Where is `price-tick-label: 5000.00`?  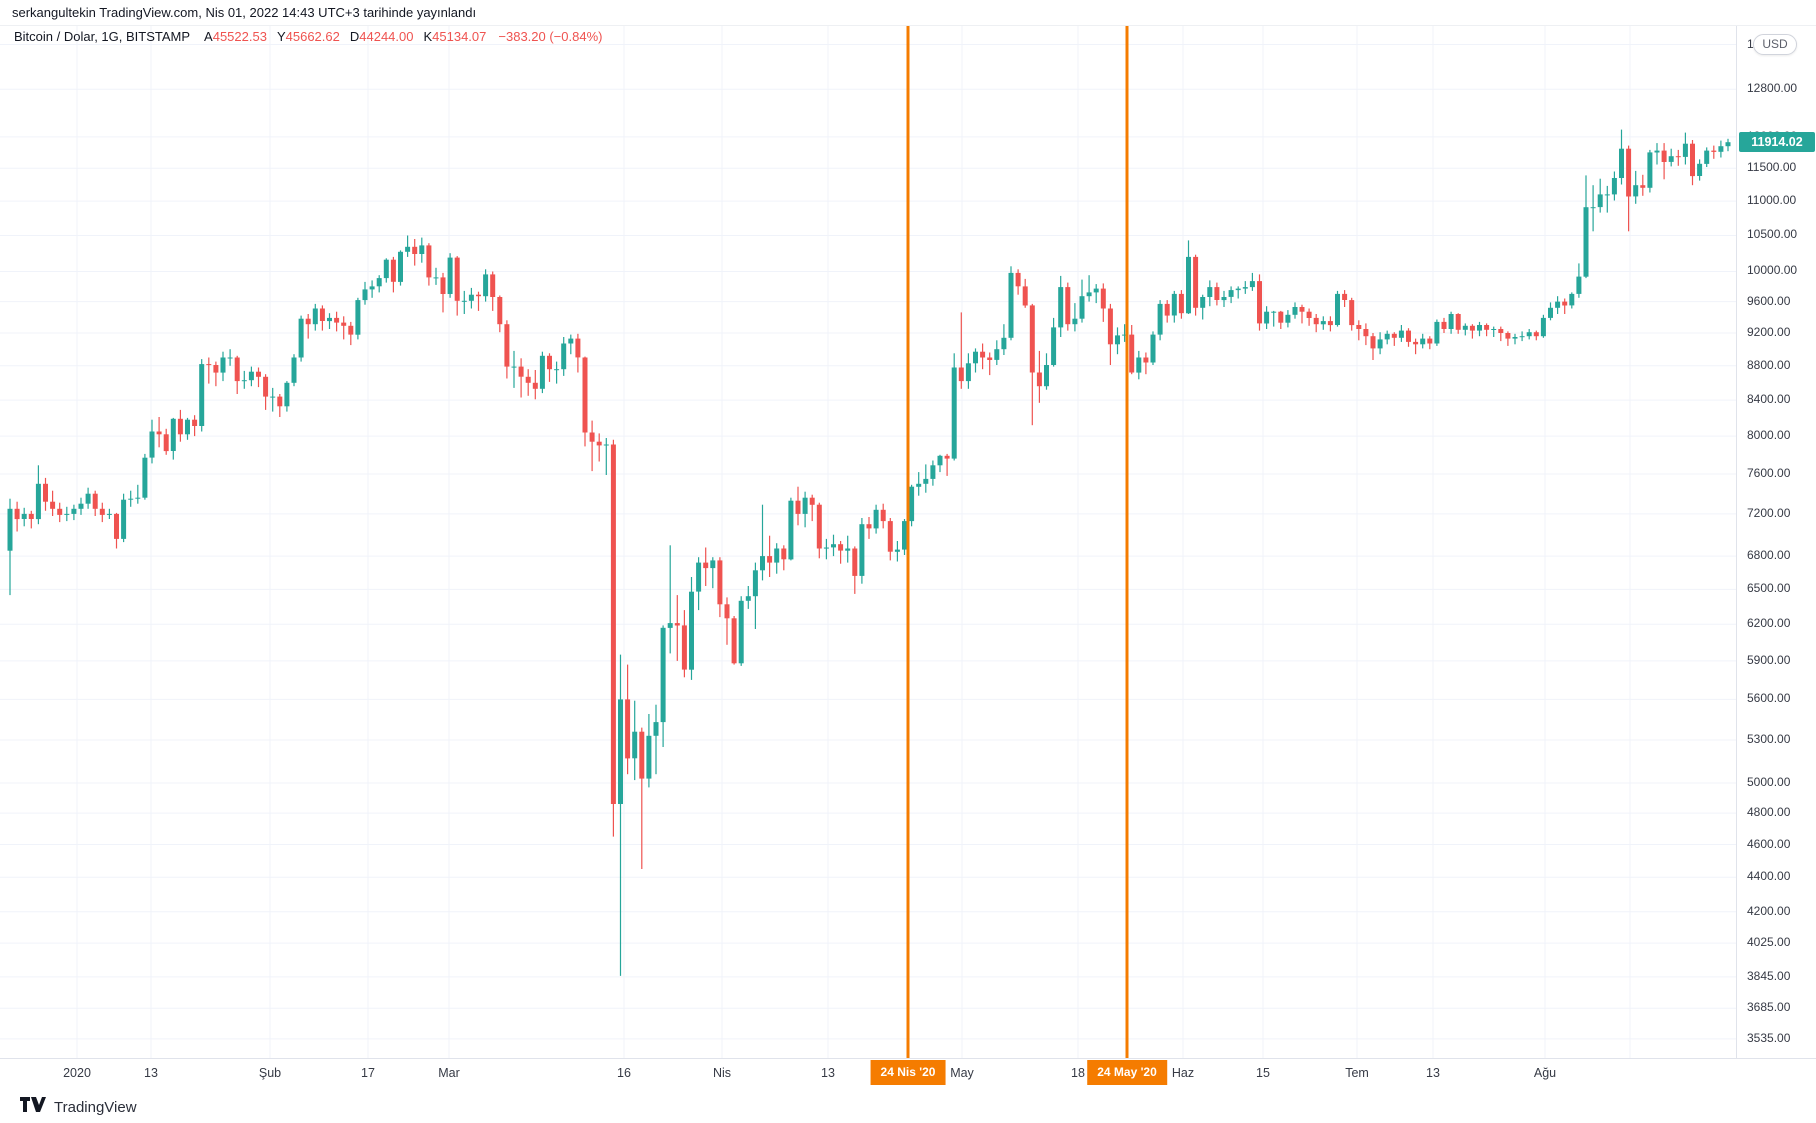
price-tick-label: 5000.00 is located at coordinates (1769, 782).